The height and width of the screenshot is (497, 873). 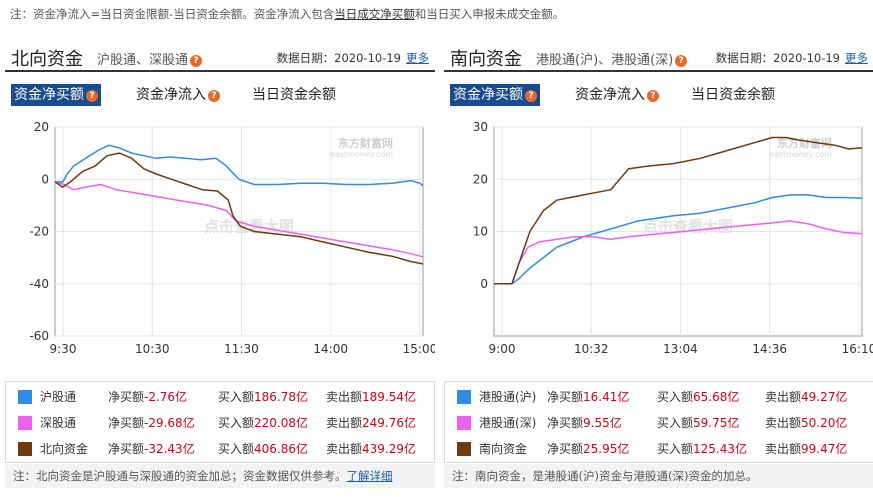 What do you see at coordinates (508, 423) in the screenshot?
I see `legend-name: 港股通(深)` at bounding box center [508, 423].